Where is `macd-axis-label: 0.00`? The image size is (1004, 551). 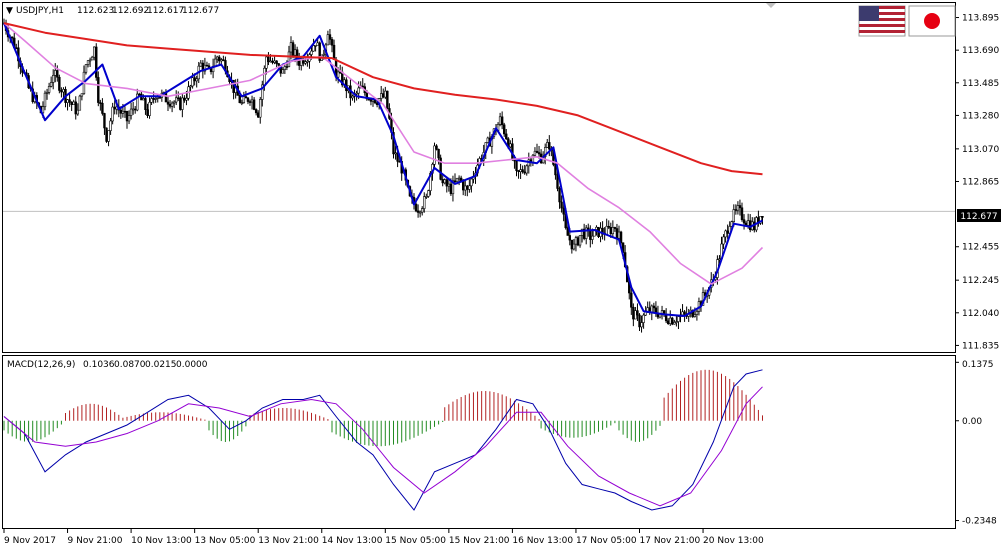 macd-axis-label: 0.00 is located at coordinates (972, 422).